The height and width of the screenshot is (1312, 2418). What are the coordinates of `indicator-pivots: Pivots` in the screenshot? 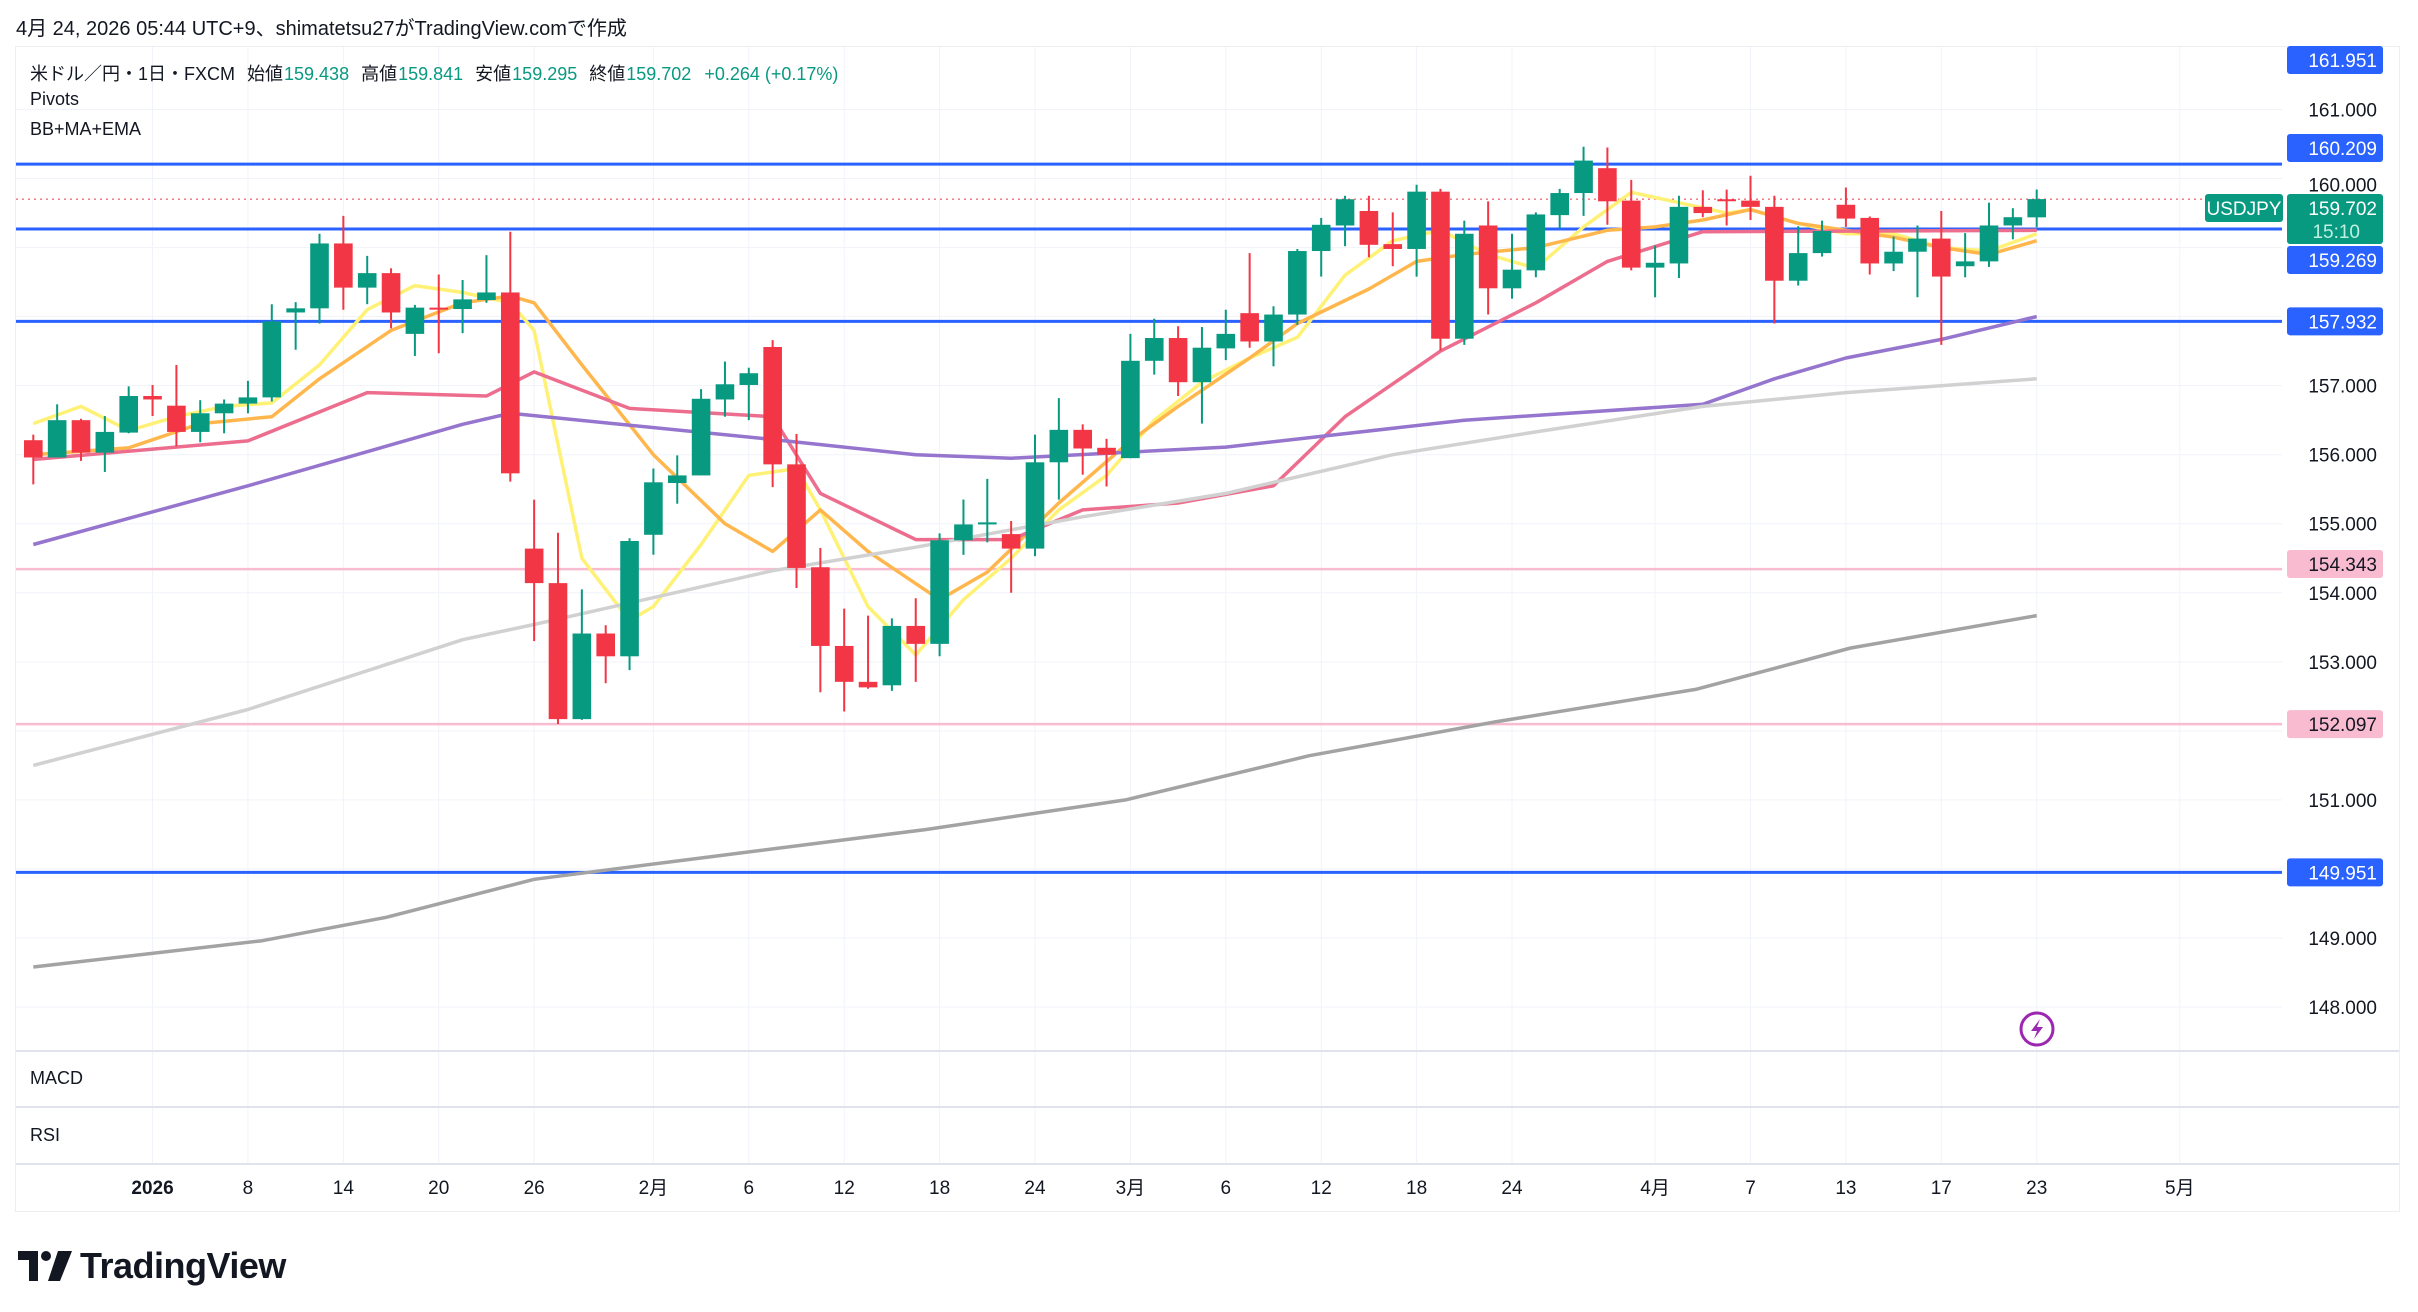 It's located at (55, 99).